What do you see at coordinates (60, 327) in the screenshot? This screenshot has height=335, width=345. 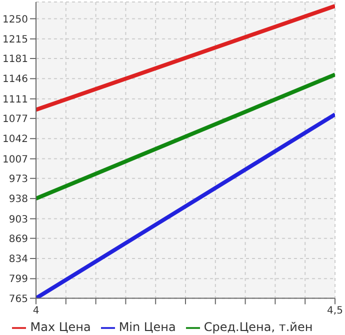 I see `legend-label: Max Цена` at bounding box center [60, 327].